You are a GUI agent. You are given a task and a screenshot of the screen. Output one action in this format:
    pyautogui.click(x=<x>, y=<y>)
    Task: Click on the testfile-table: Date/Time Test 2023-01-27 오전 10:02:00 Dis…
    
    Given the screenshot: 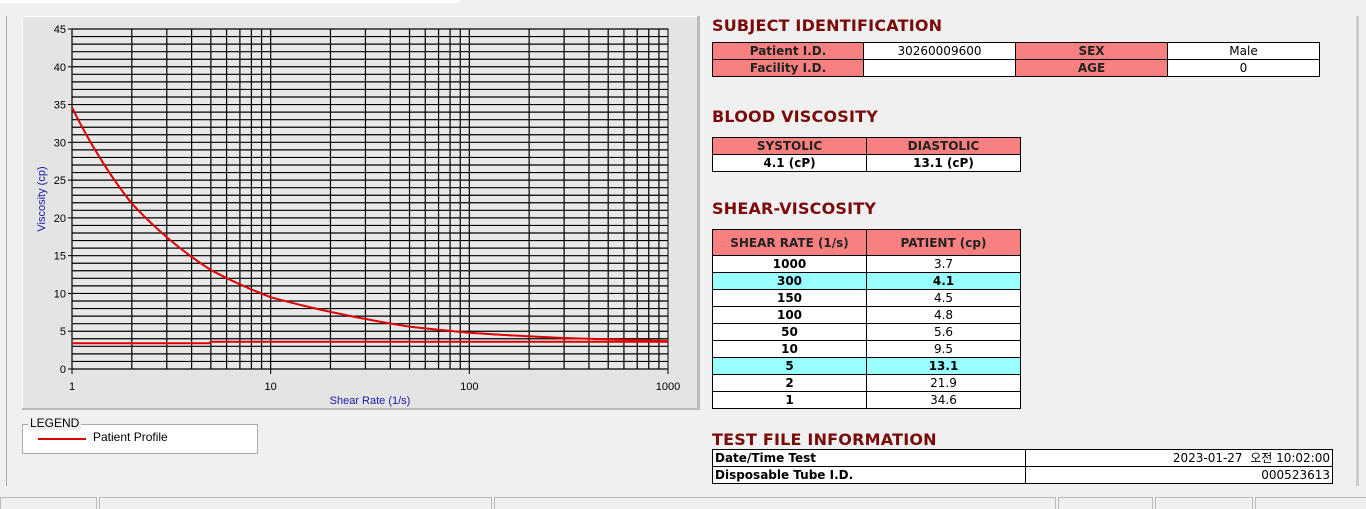 What is the action you would take?
    pyautogui.click(x=1022, y=466)
    